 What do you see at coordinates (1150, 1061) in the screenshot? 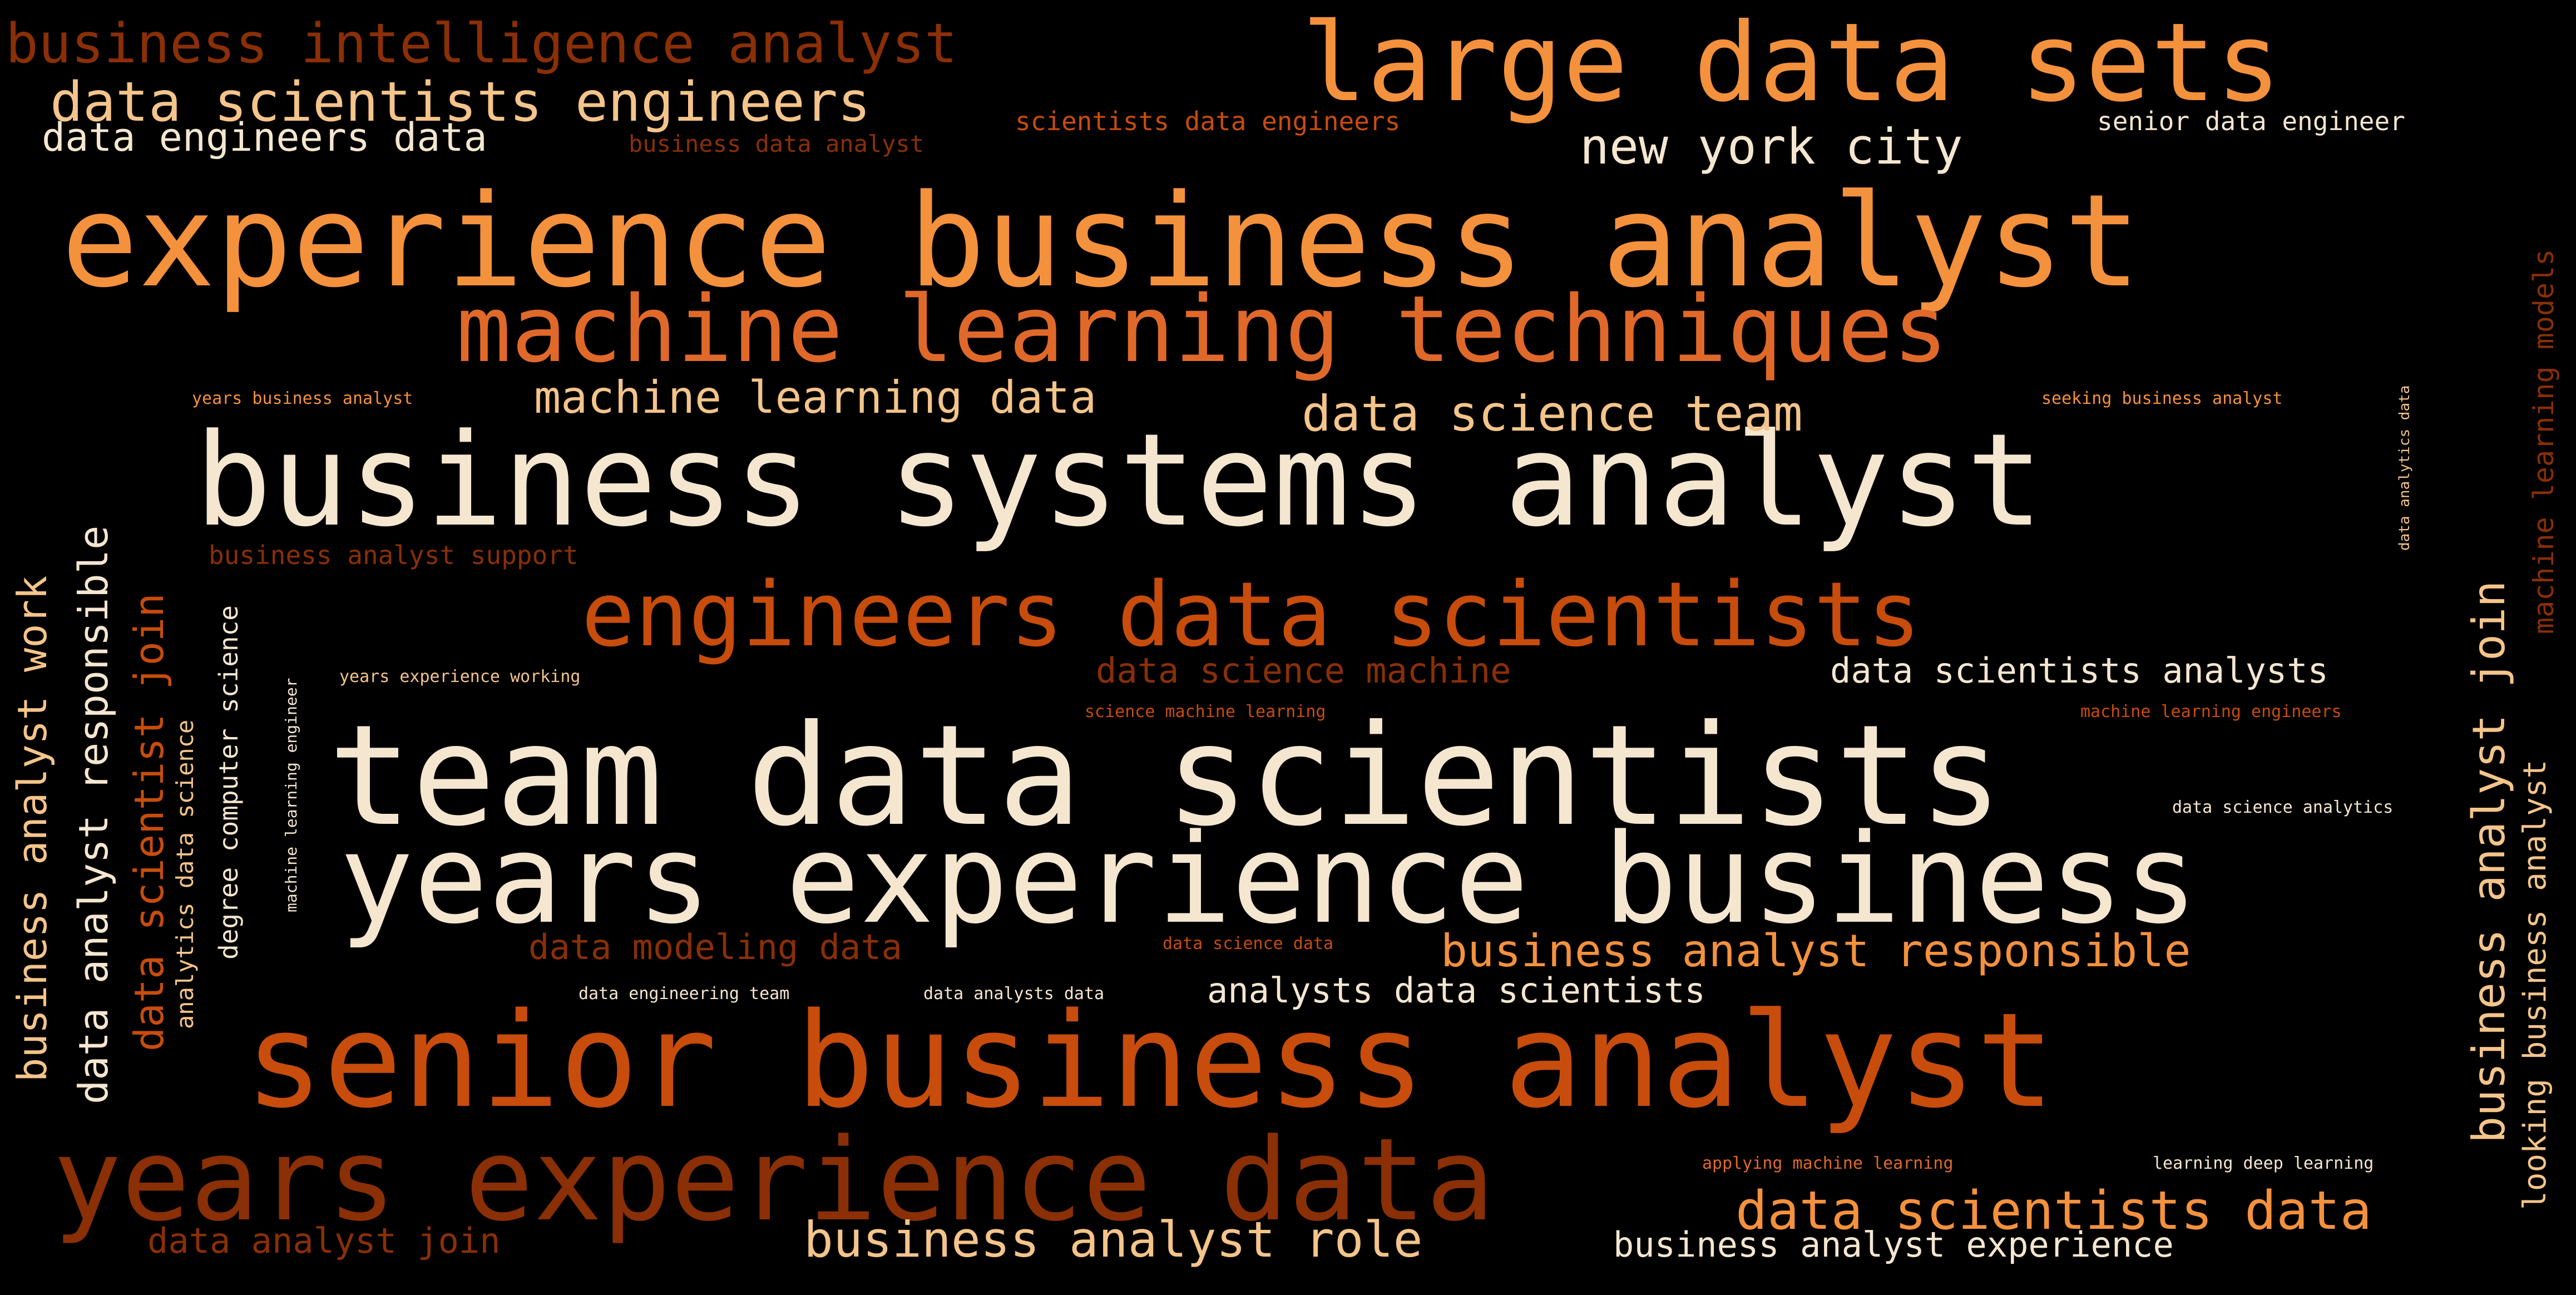
I see `word-senior-business-analyst: senior business analyst` at bounding box center [1150, 1061].